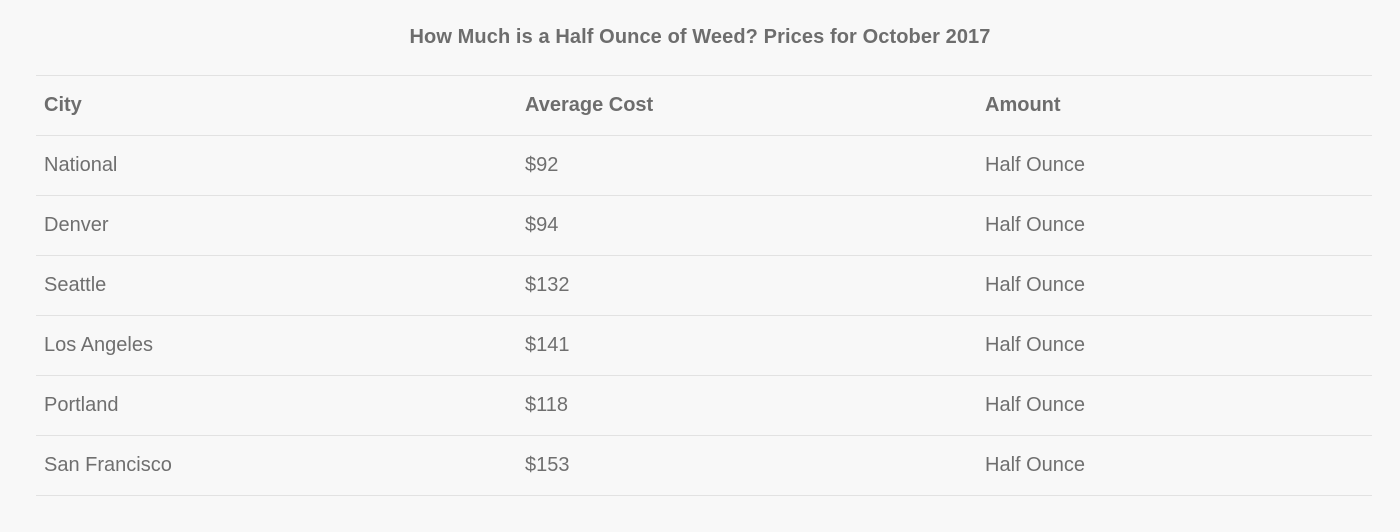 The width and height of the screenshot is (1400, 532). Describe the element at coordinates (747, 465) in the screenshot. I see `cell-average-cost: $153` at that location.